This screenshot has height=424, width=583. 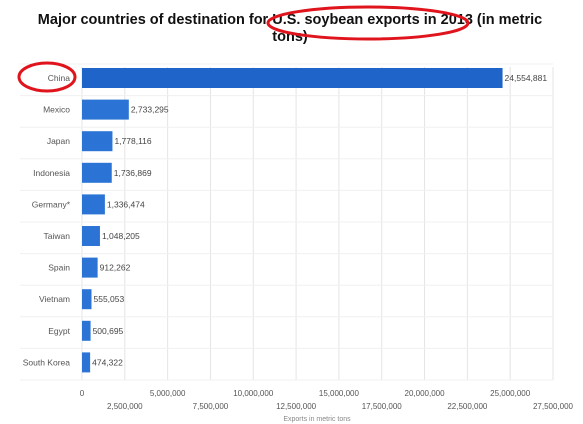 I want to click on x-tick-label: 12,500,000, so click(x=296, y=406).